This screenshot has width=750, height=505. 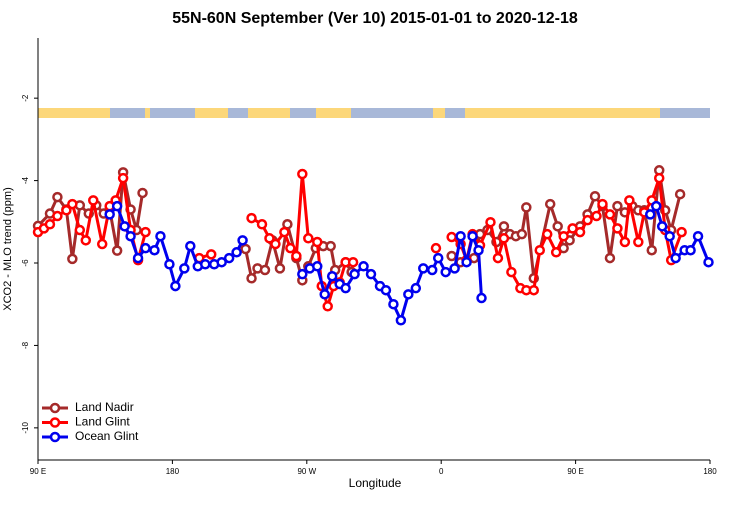 What do you see at coordinates (25, 98) in the screenshot?
I see `y-tick-label: -2` at bounding box center [25, 98].